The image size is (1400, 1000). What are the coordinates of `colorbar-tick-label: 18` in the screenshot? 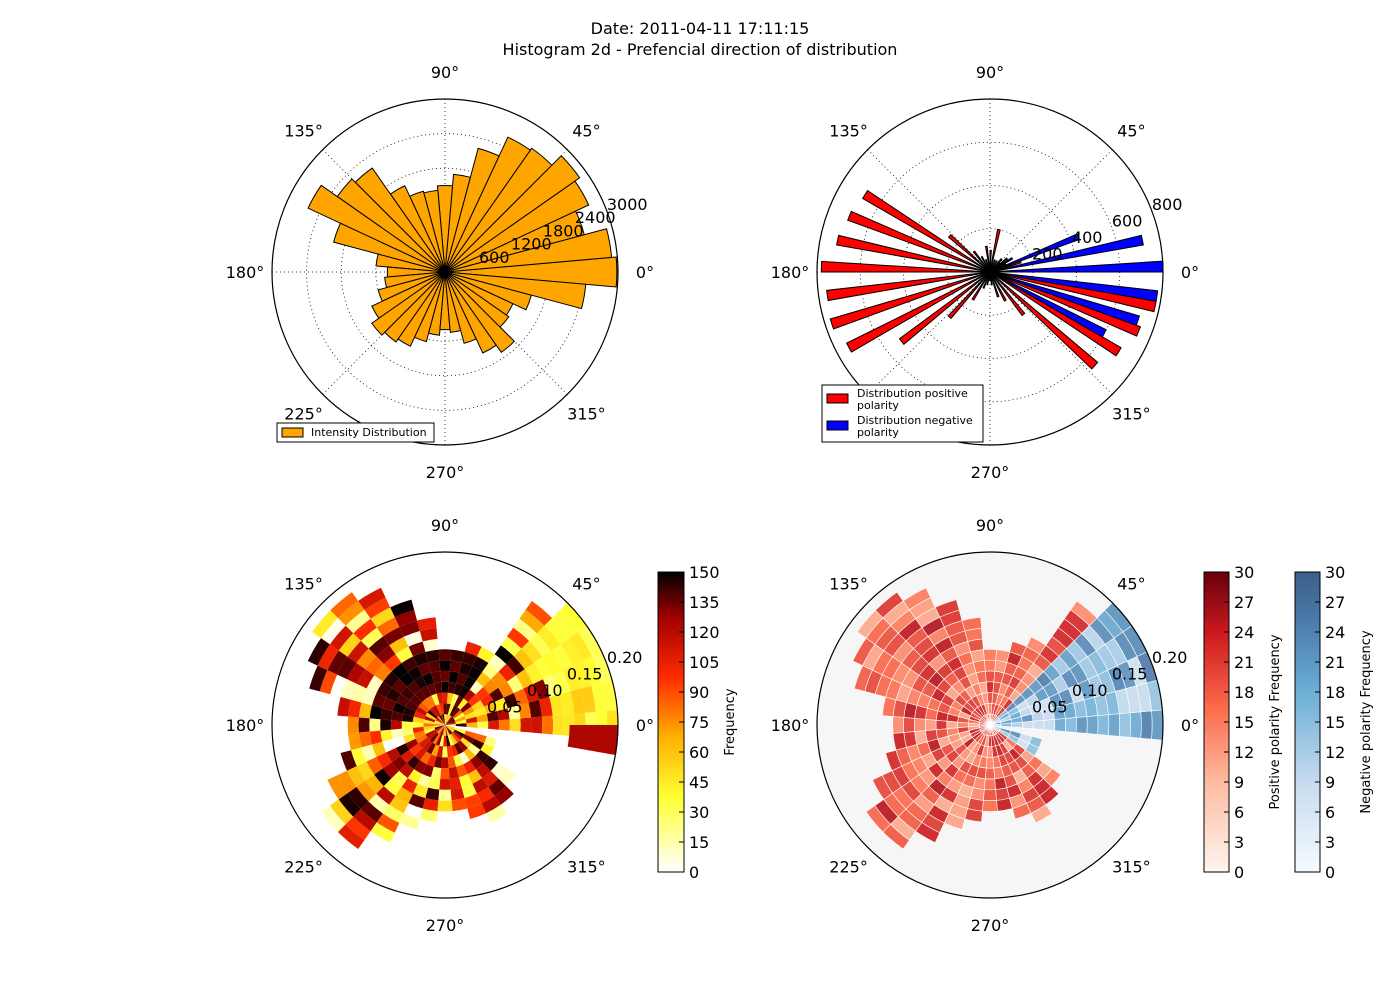 It's located at (1335, 692).